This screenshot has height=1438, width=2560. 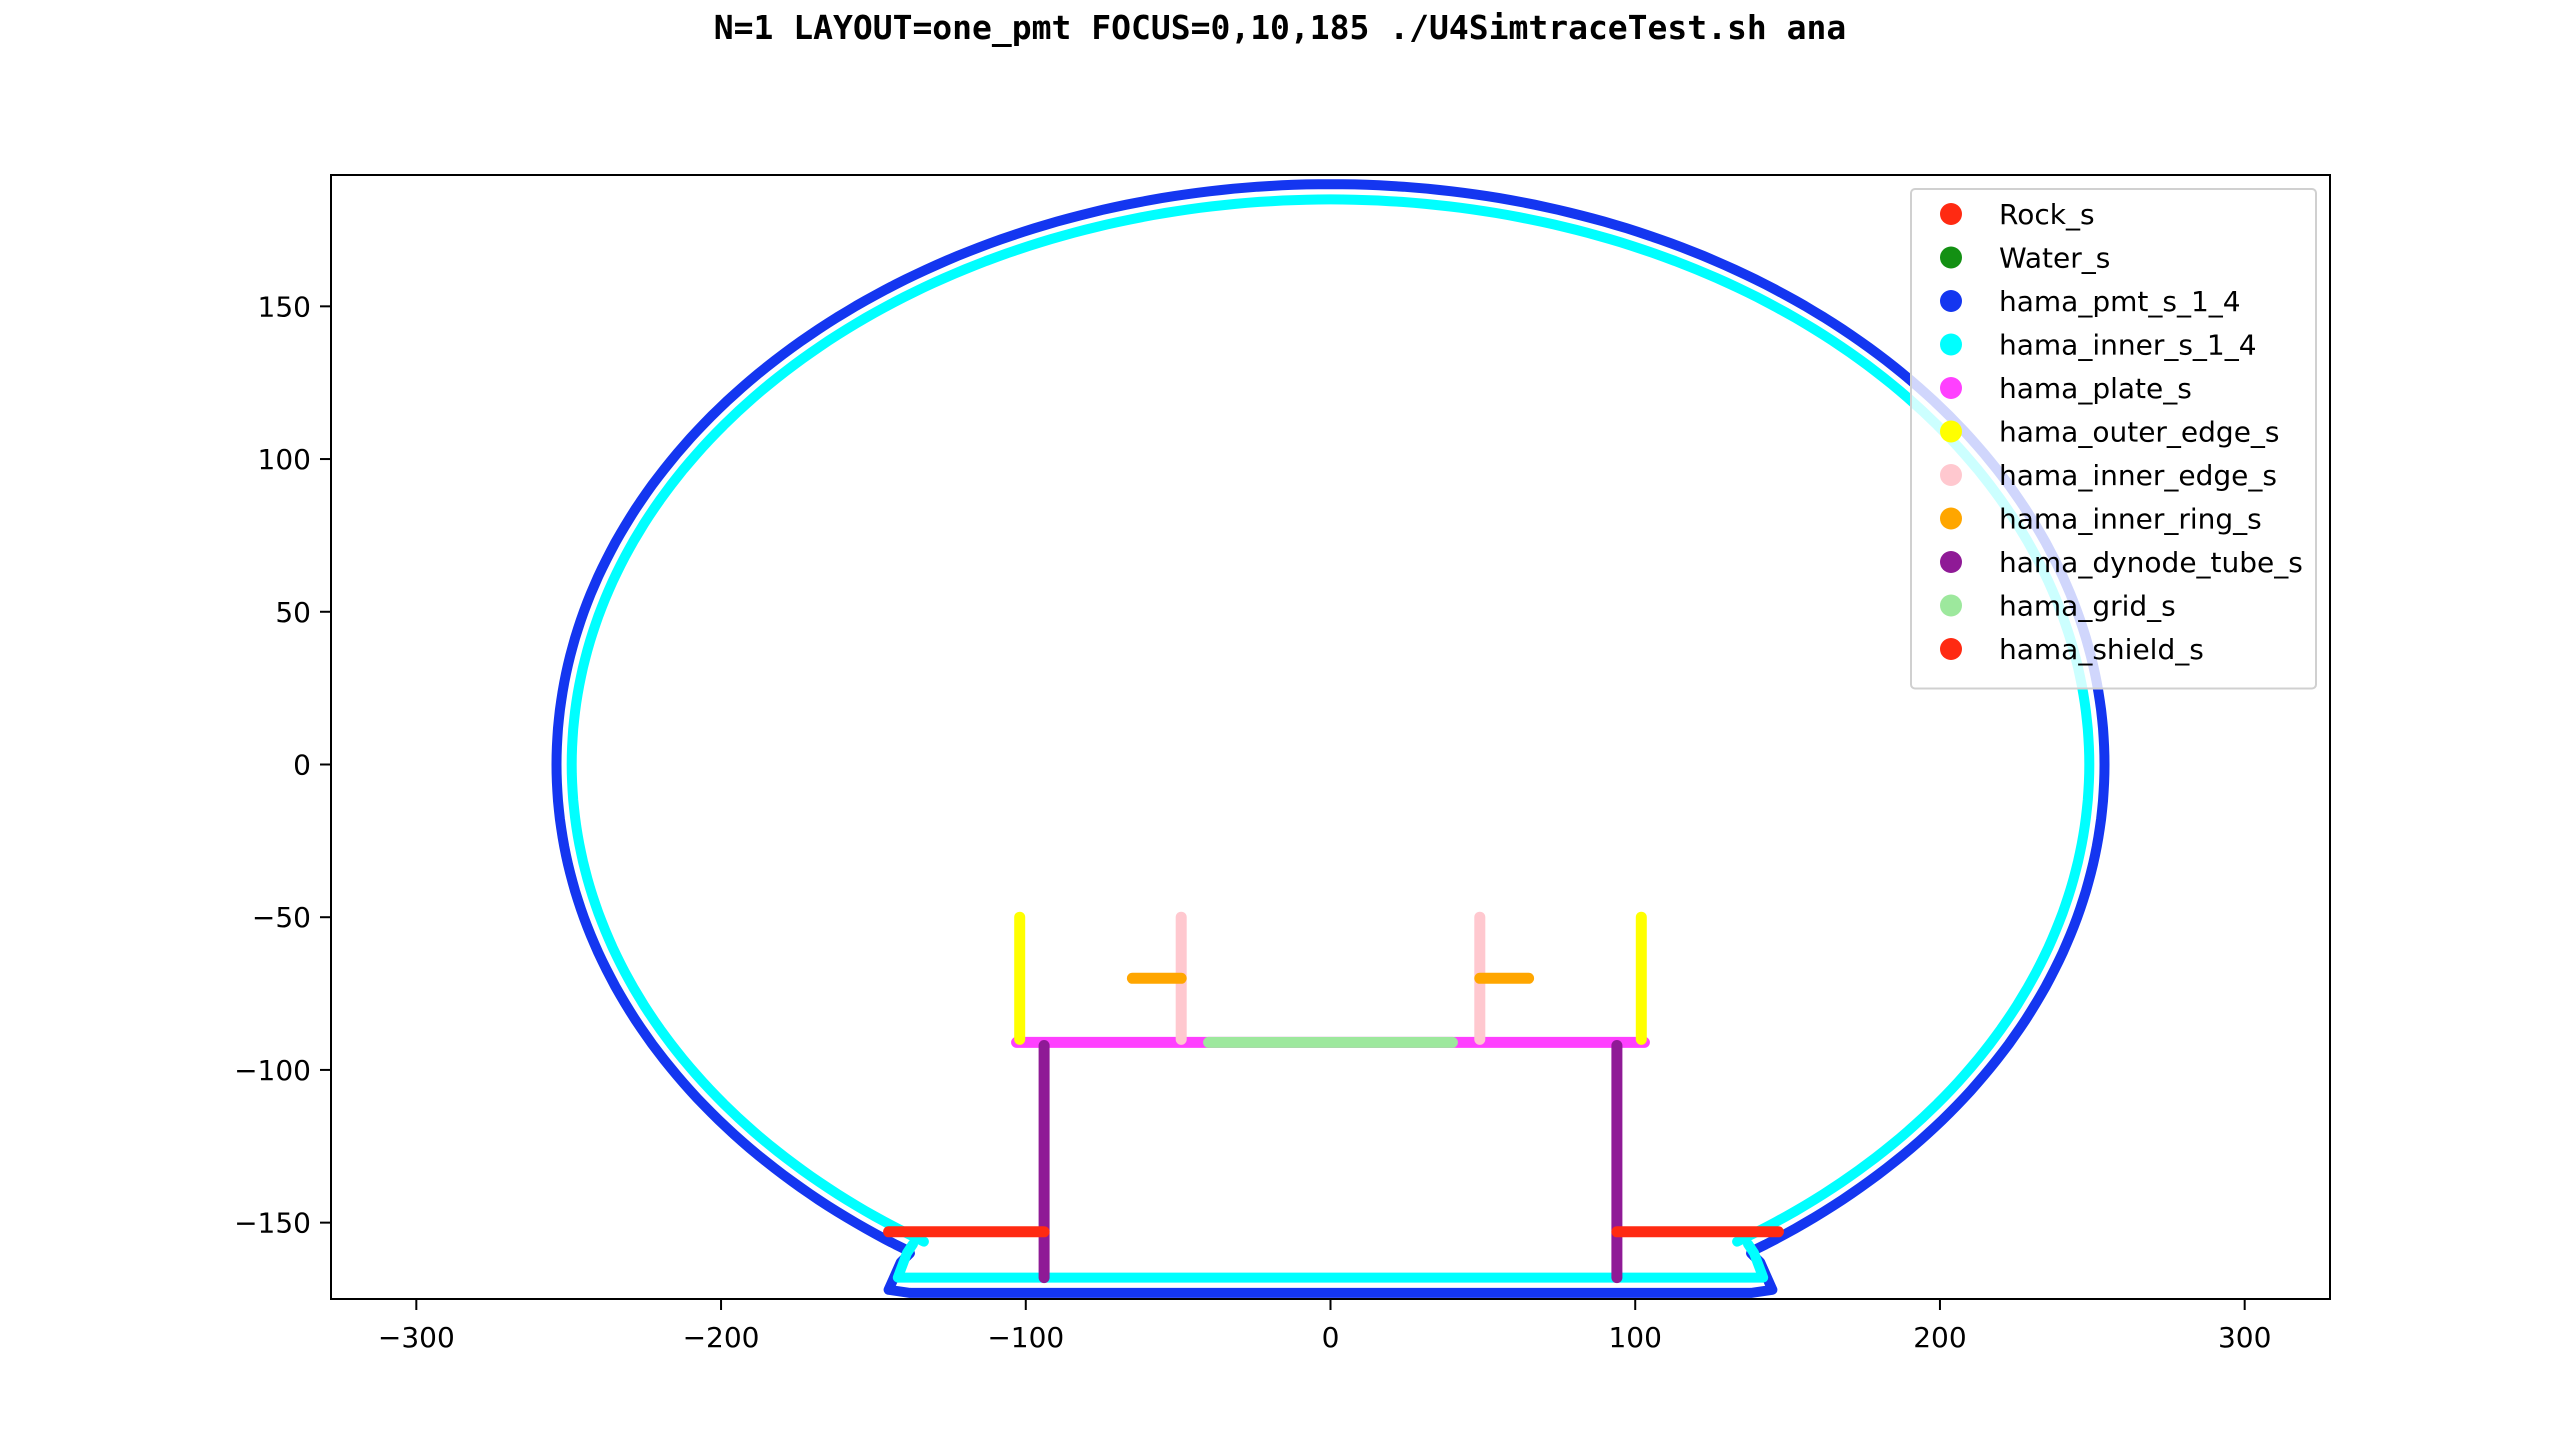 What do you see at coordinates (1951, 388) in the screenshot?
I see `legend-marker-hama-plate-s` at bounding box center [1951, 388].